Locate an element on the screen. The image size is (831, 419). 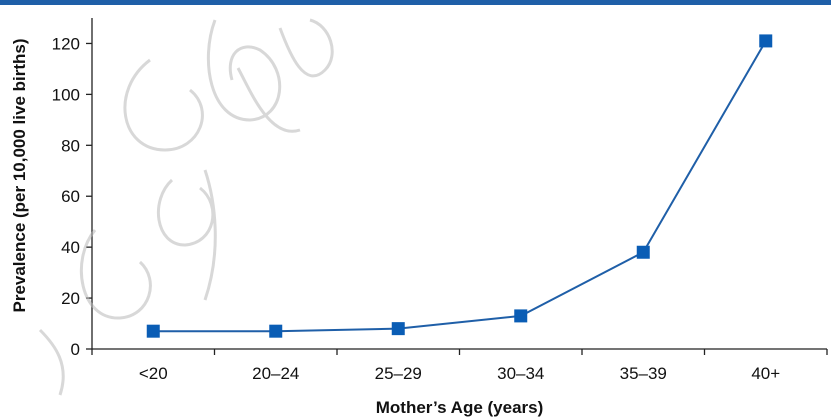
y-tick-label: 40 is located at coordinates (70, 247).